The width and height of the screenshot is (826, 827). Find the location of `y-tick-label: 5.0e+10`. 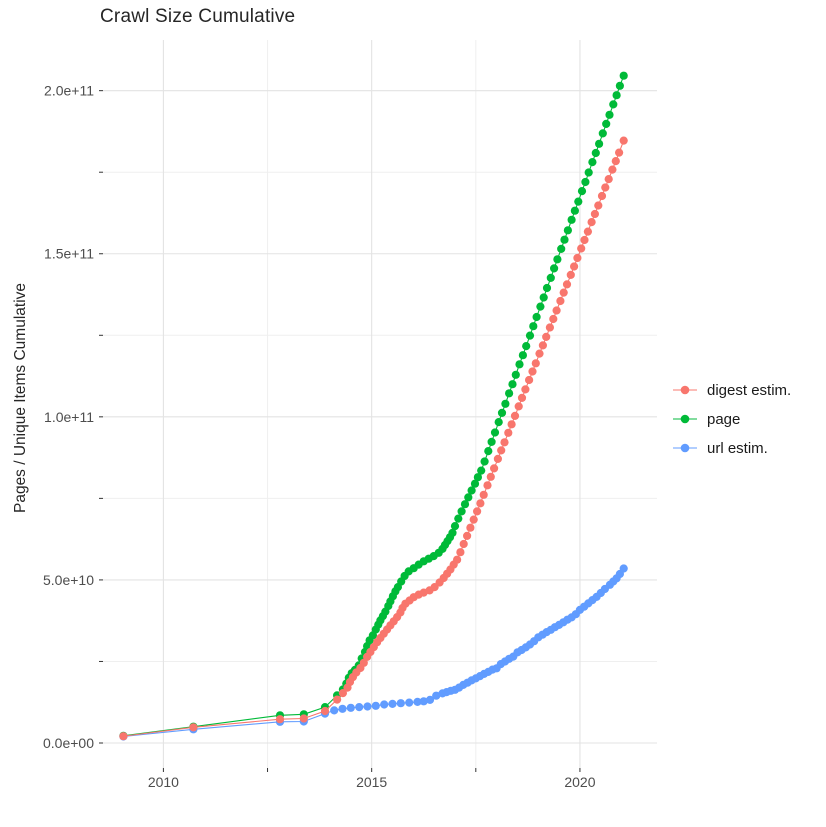

y-tick-label: 5.0e+10 is located at coordinates (68, 580).